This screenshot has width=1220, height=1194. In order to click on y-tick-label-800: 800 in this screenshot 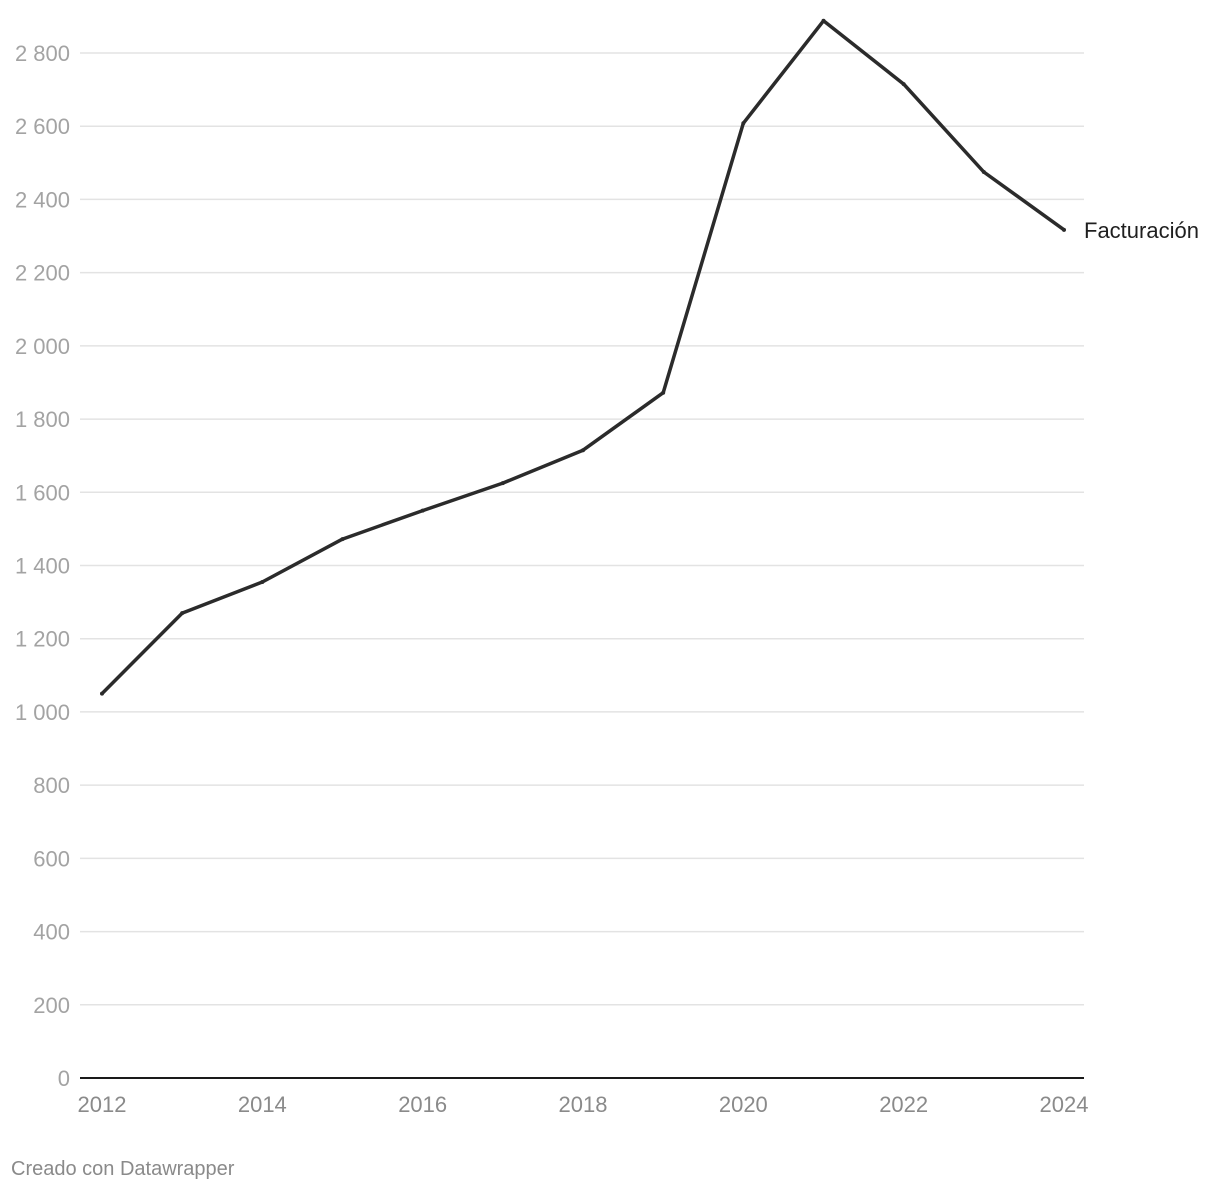, I will do `click(51, 785)`.